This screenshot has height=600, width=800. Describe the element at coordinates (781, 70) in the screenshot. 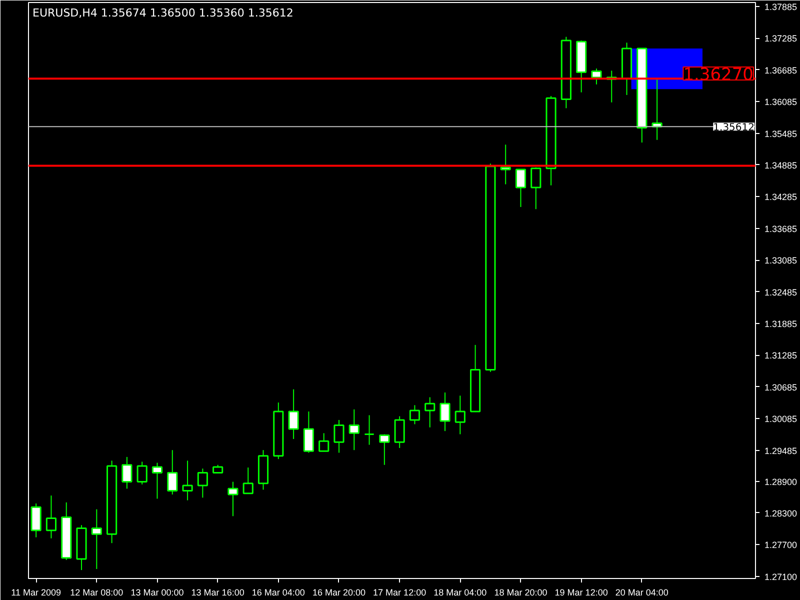

I see `y-tick-label: 1.36685` at that location.